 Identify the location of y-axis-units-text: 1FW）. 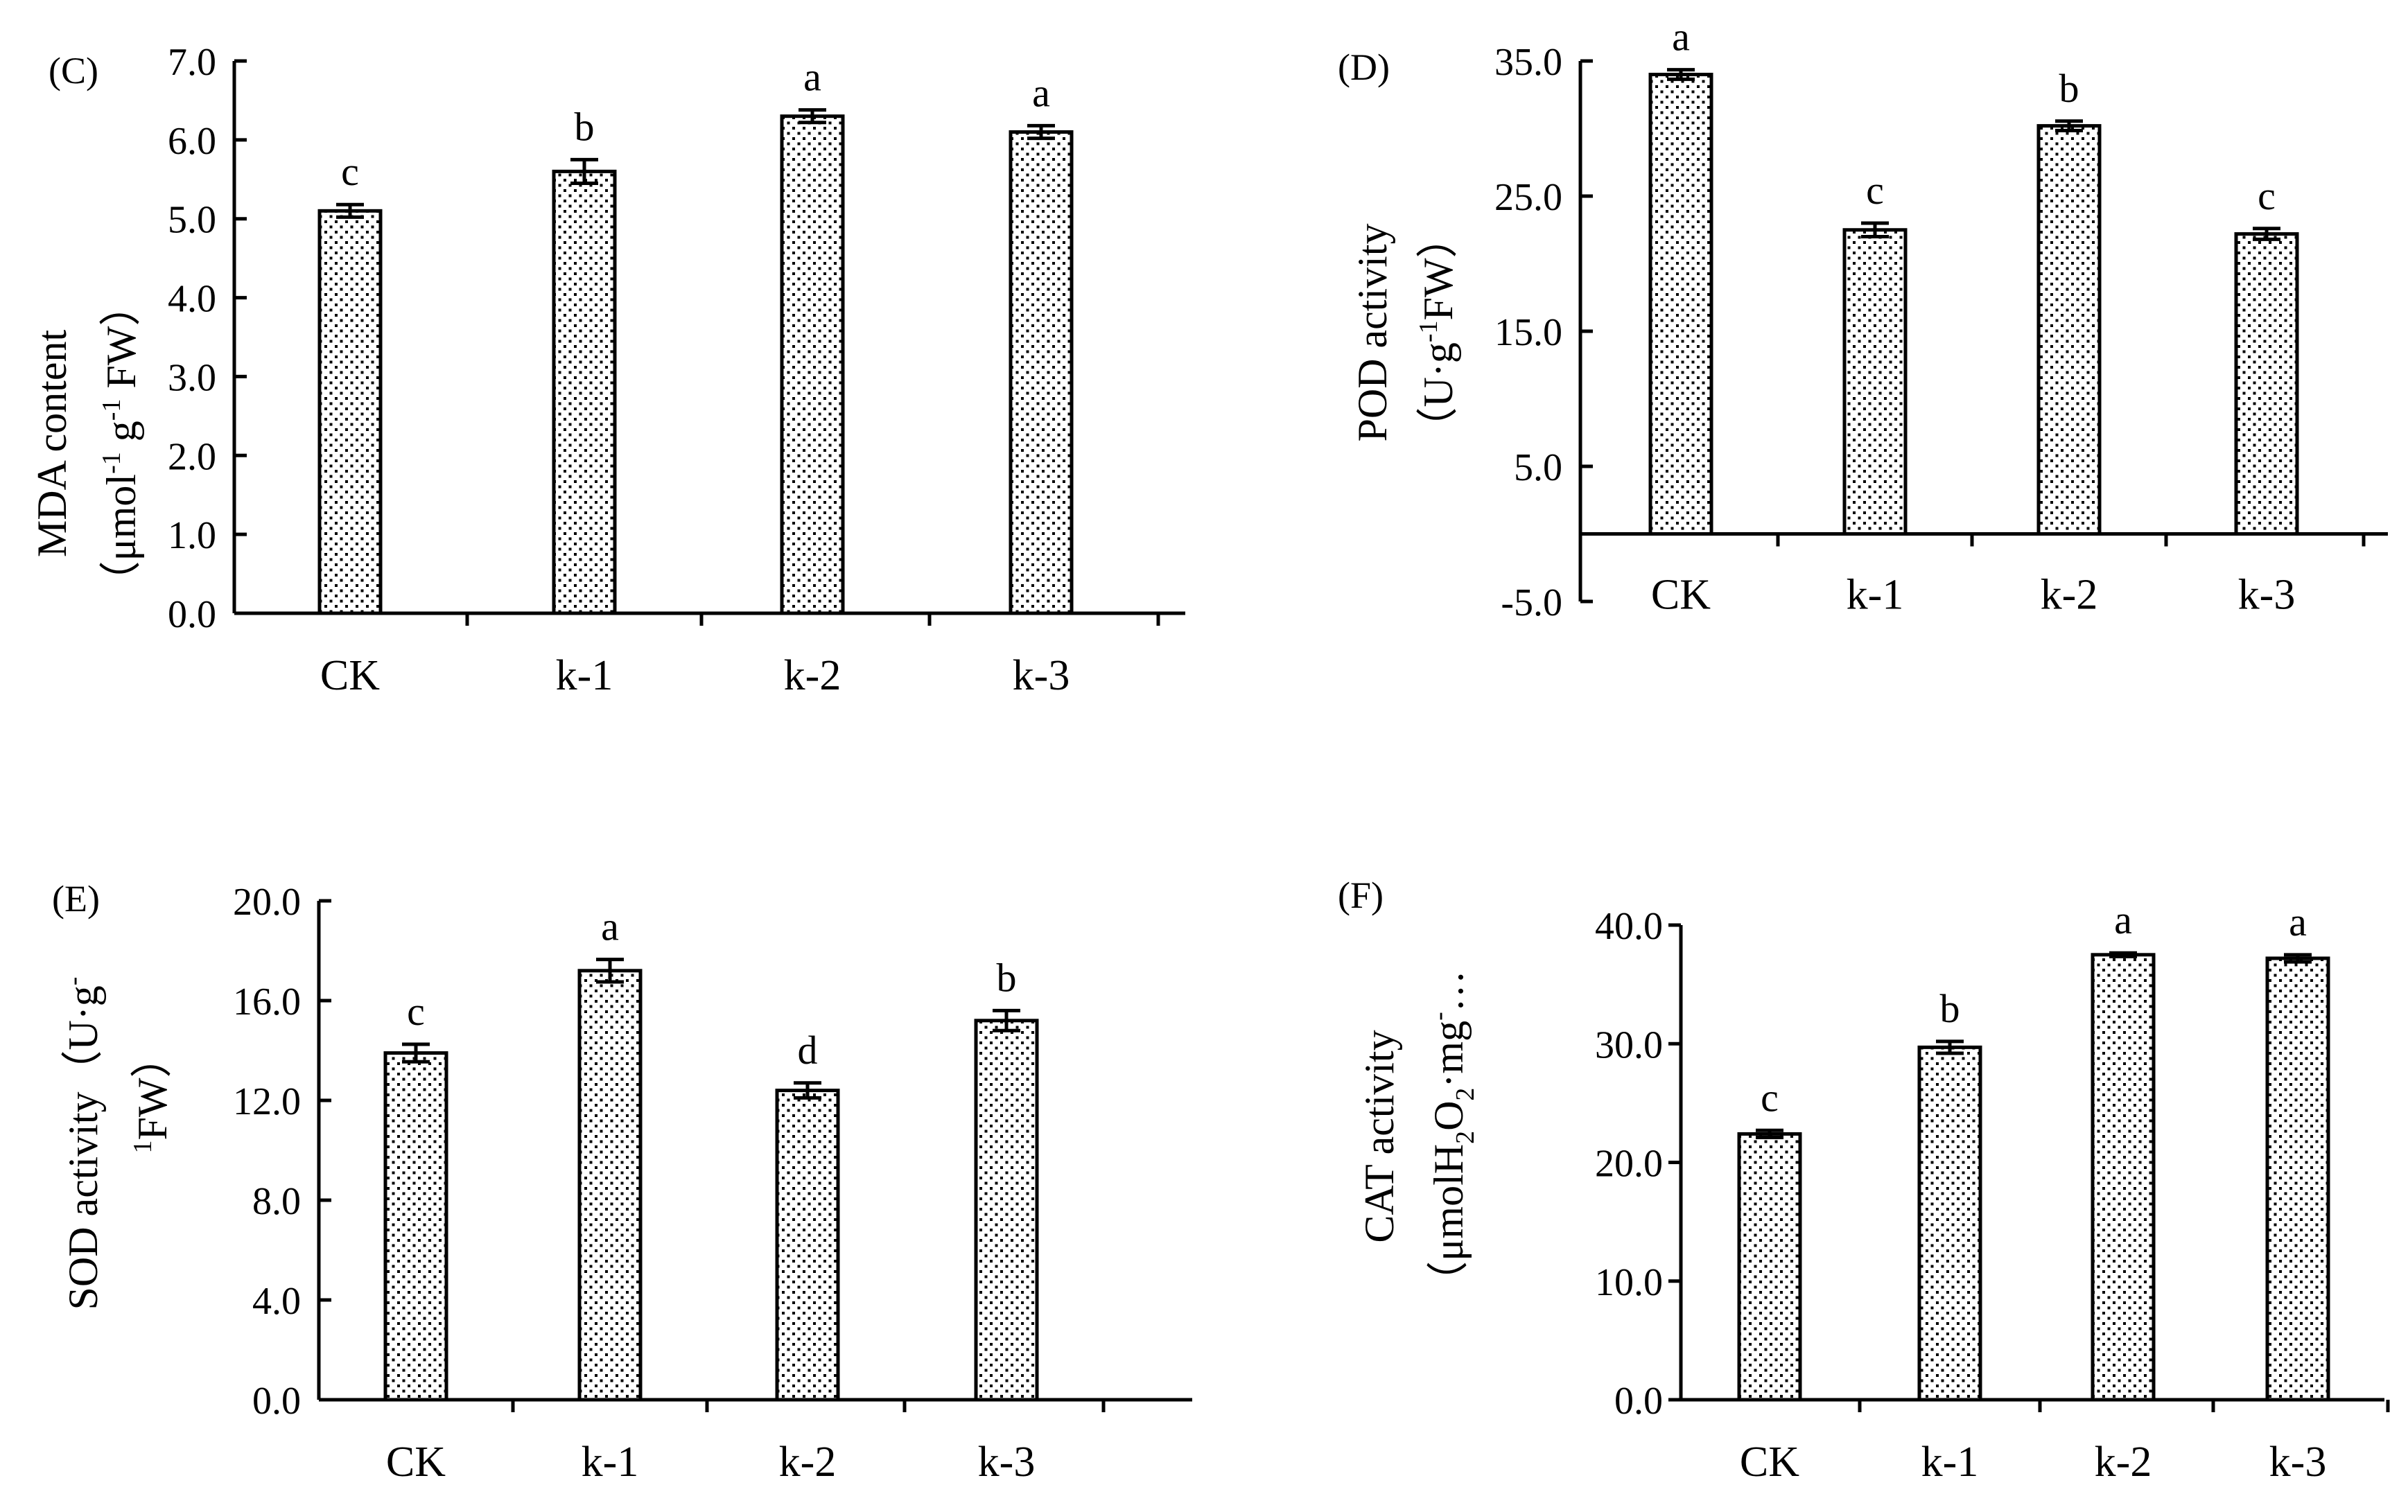
(151, 1095).